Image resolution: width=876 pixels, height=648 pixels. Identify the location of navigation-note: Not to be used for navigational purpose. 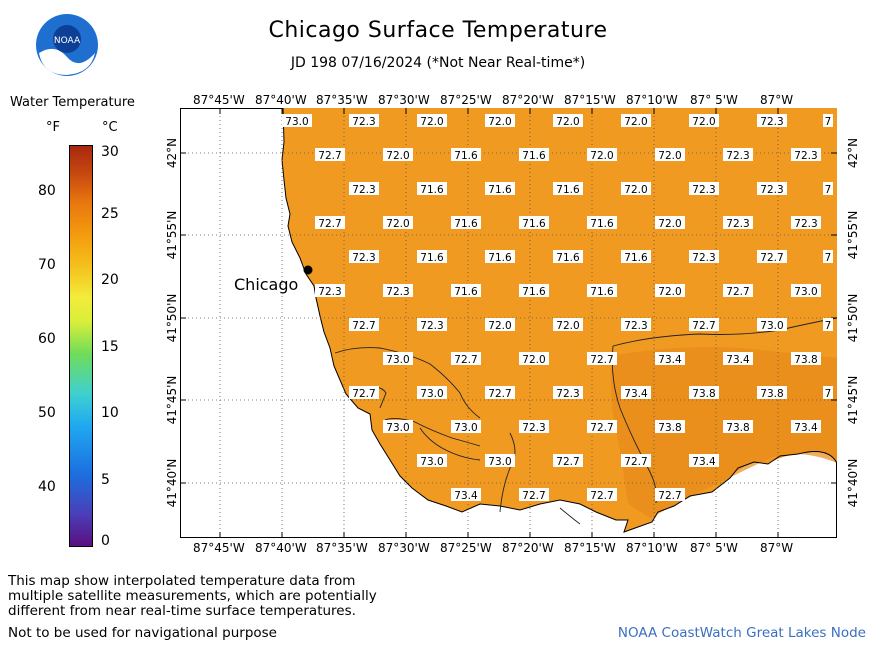
(142, 633).